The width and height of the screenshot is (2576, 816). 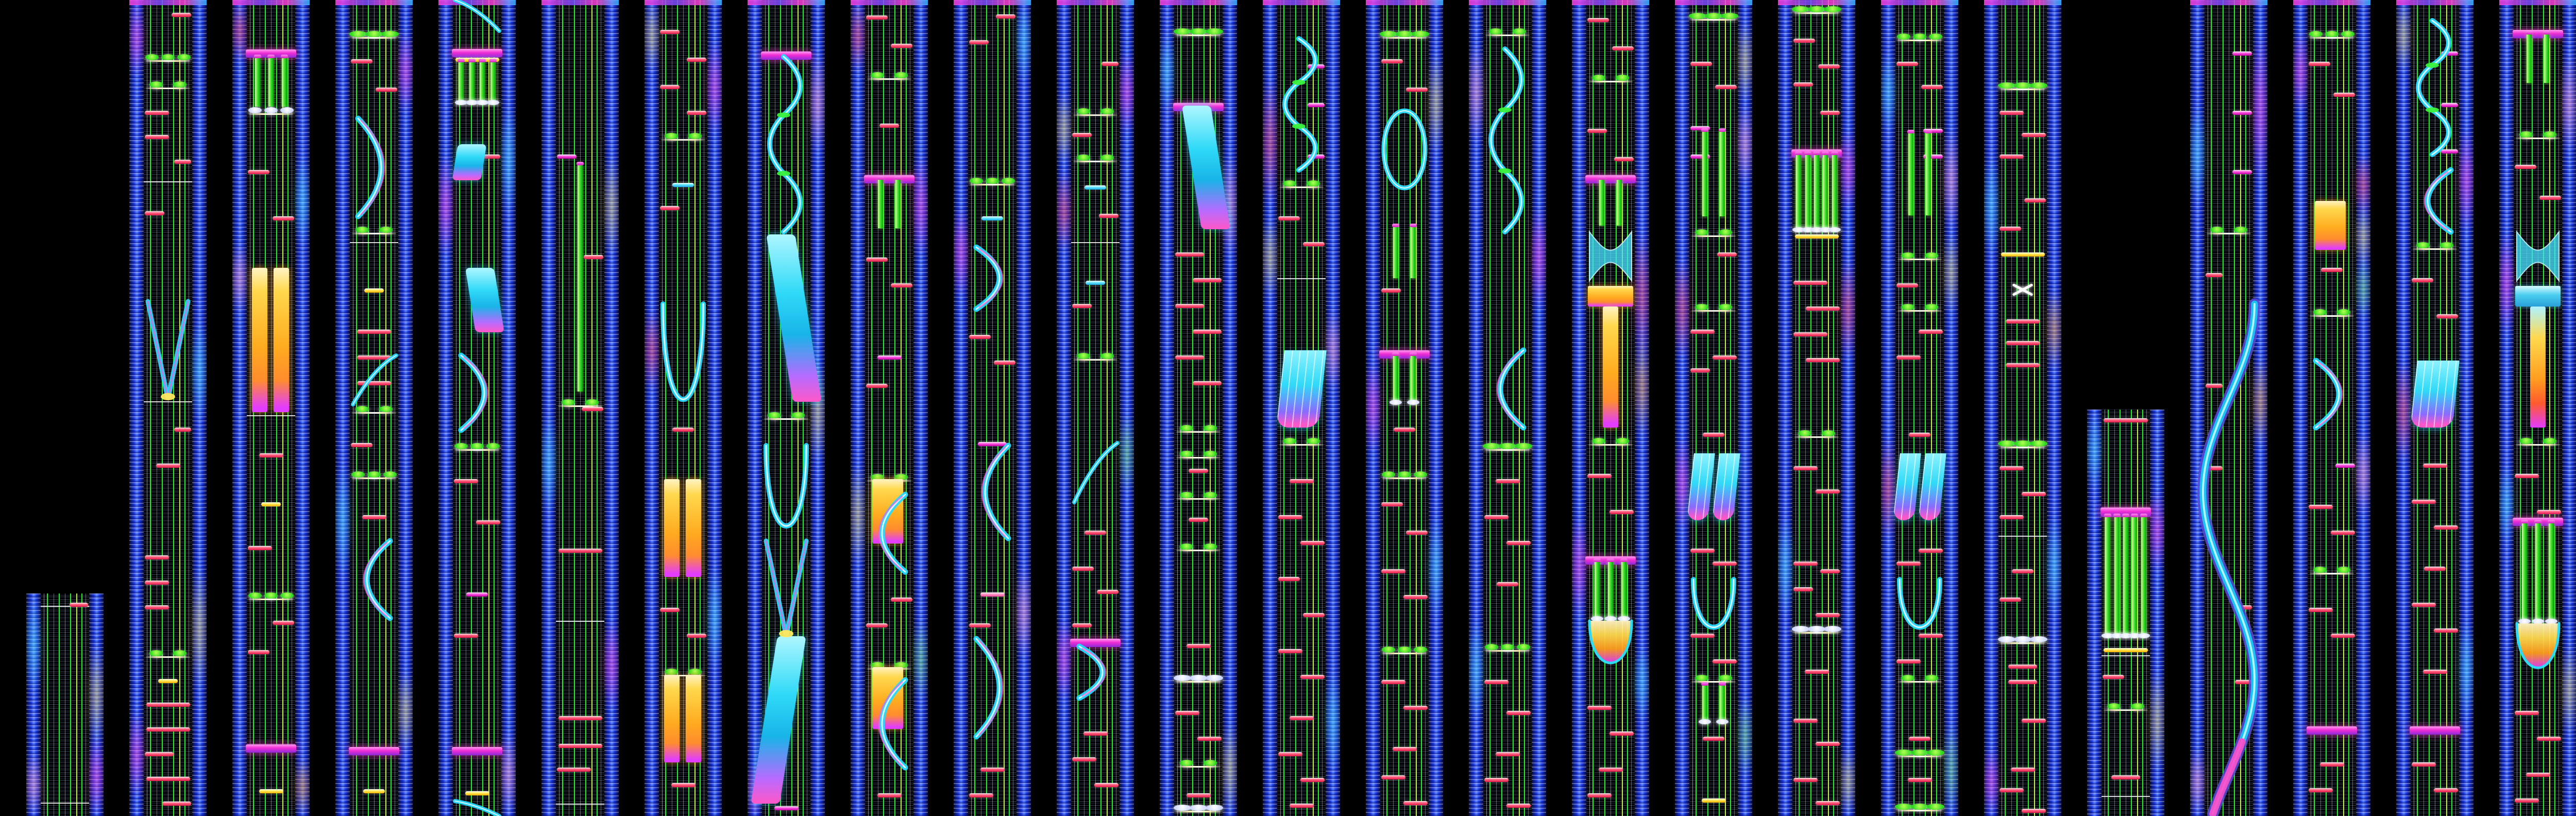 What do you see at coordinates (693, 718) in the screenshot?
I see `heat-column` at bounding box center [693, 718].